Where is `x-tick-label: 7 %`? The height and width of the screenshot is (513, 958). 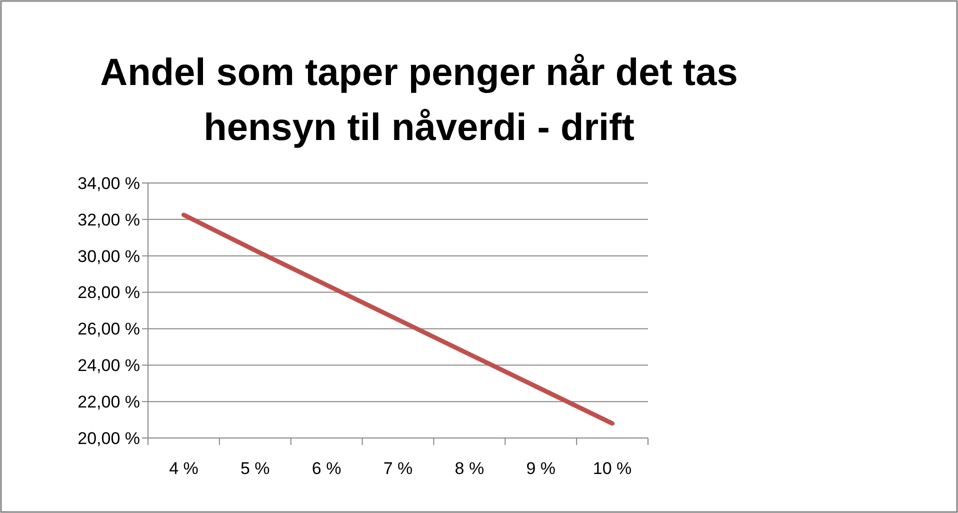 x-tick-label: 7 % is located at coordinates (398, 468).